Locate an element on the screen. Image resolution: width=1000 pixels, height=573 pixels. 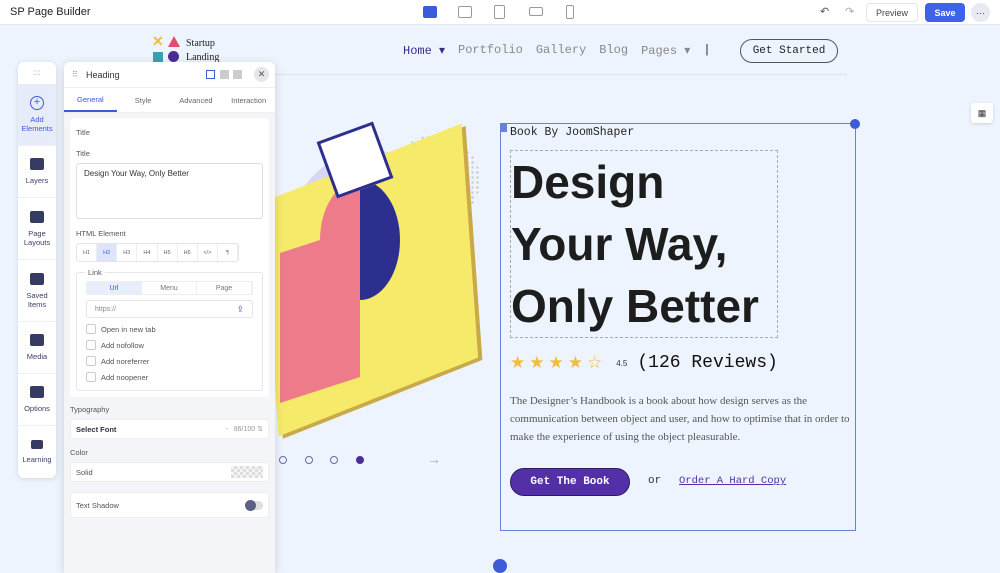
panel-drag-handle: ⠿ is located at coordinates (75, 74).